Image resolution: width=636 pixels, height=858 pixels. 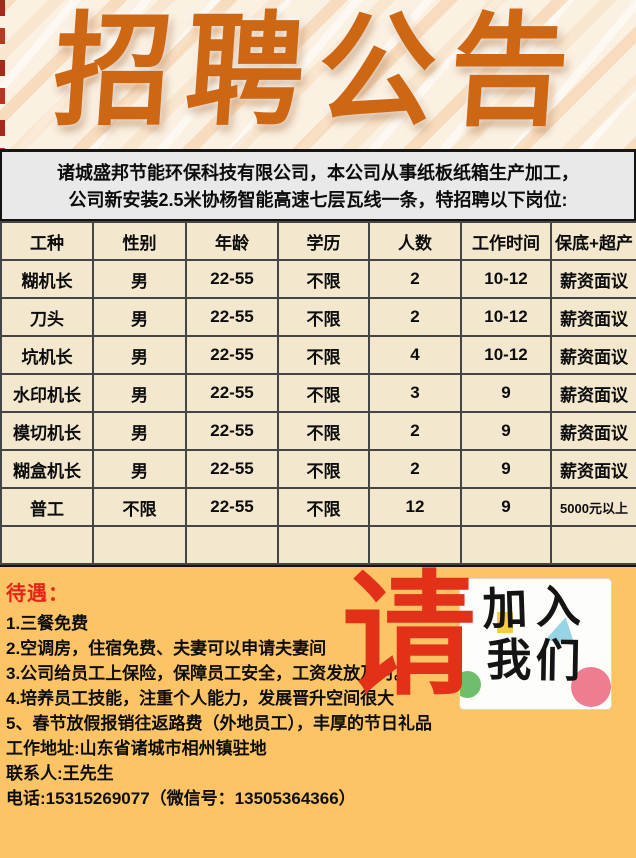 I want to click on join-us-image: 加入 我们, so click(x=535, y=644).